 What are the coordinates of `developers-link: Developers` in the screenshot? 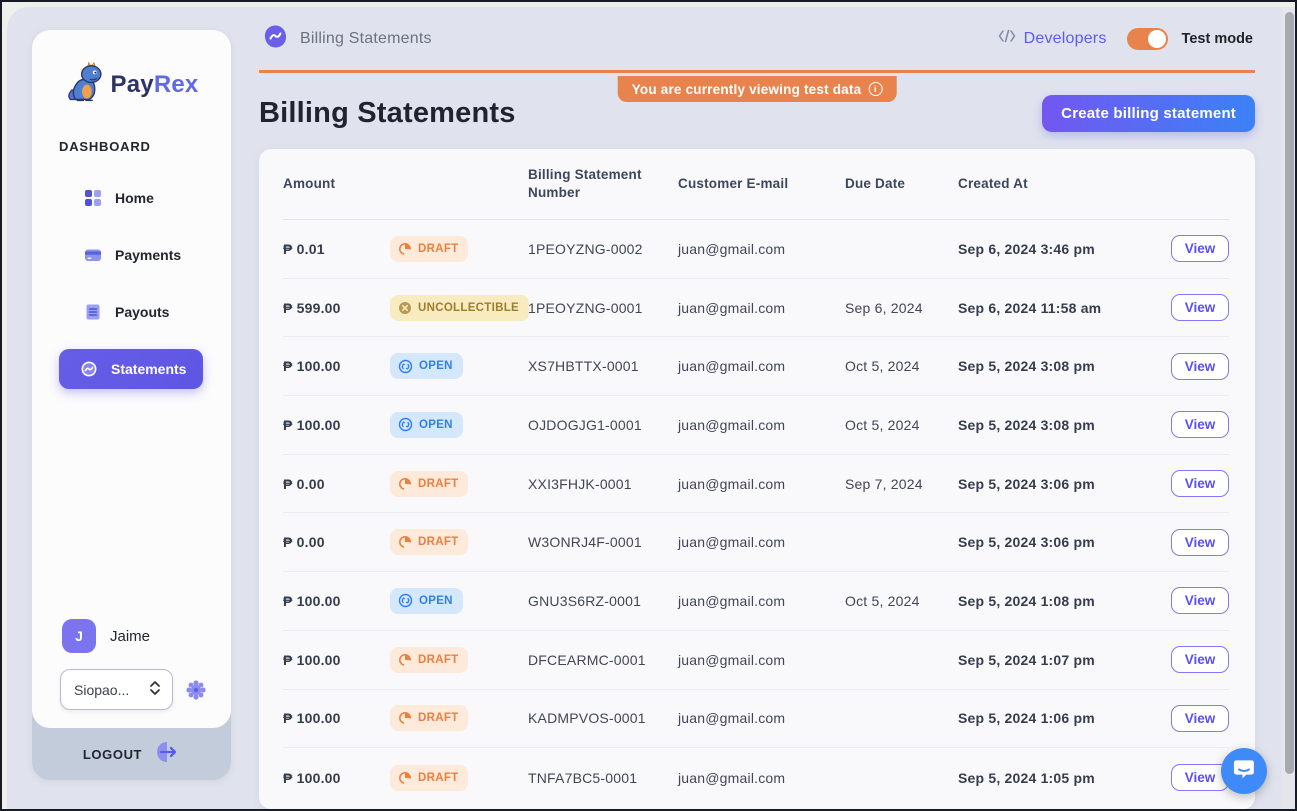 It's located at (1052, 38).